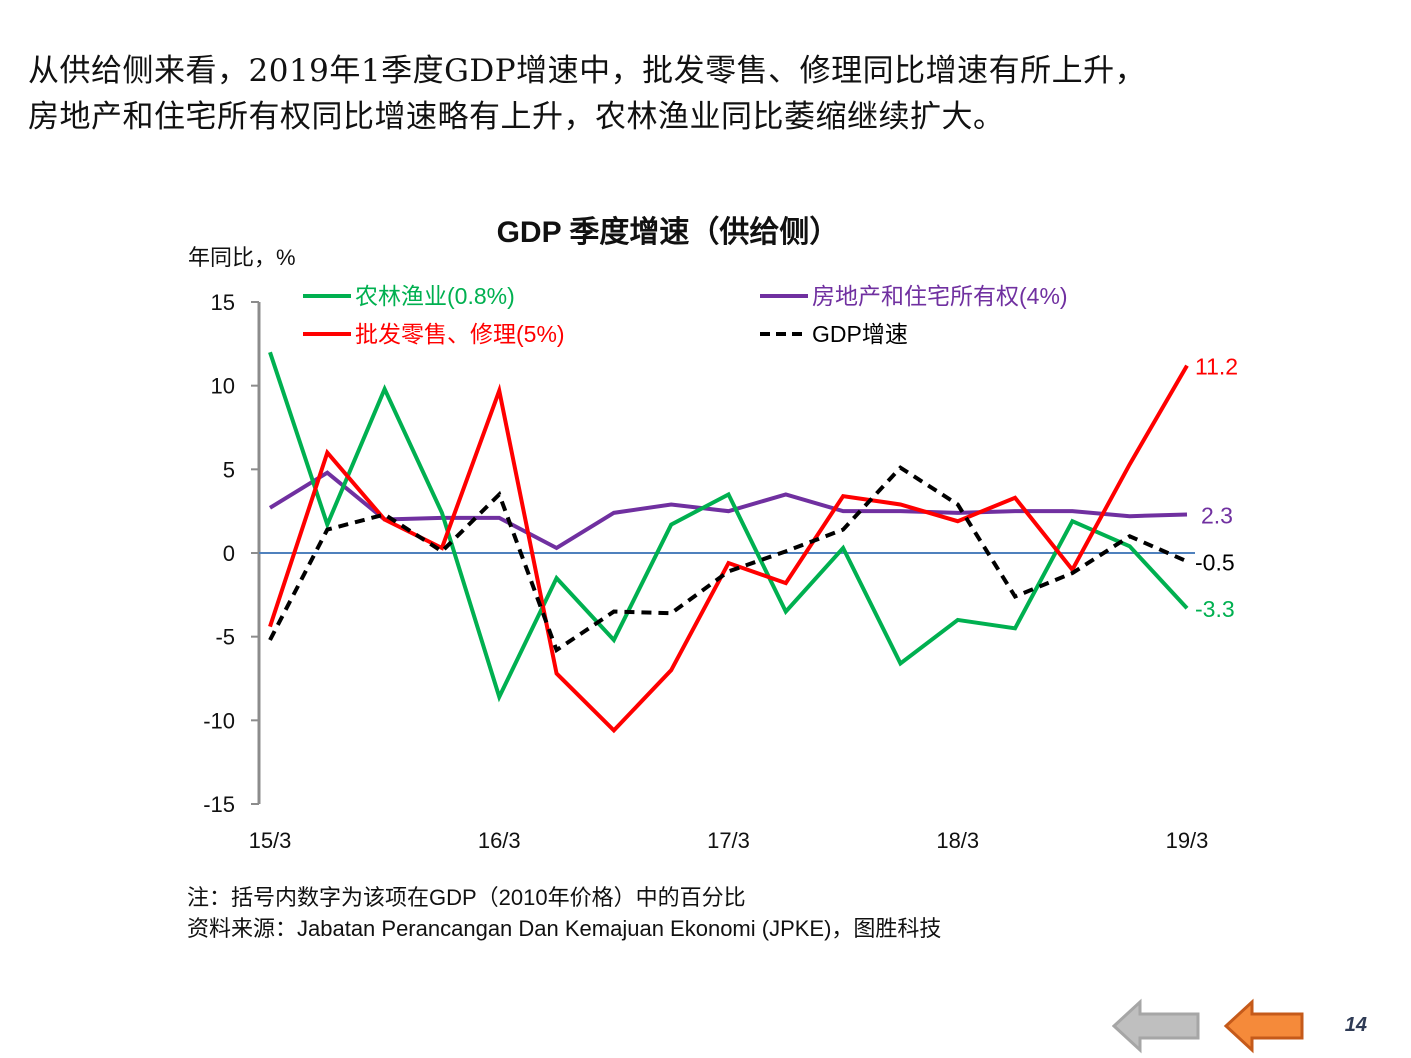  Describe the element at coordinates (860, 334) in the screenshot. I see `legend-label-3: GDP增速` at that location.